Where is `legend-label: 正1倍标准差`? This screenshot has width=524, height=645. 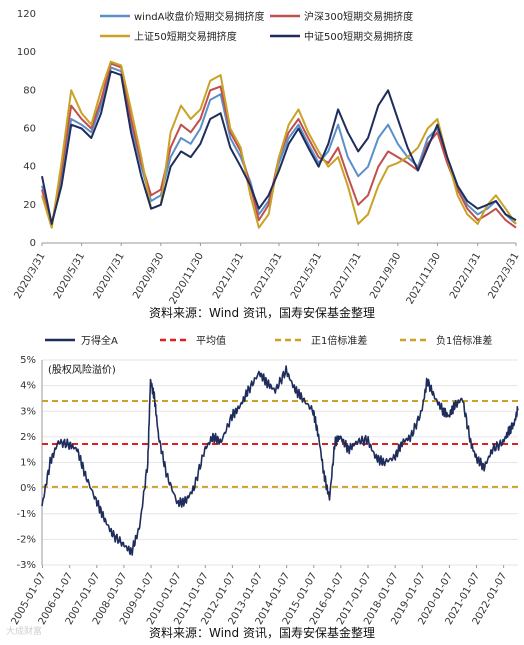 legend-label: 正1倍标准差 is located at coordinates (339, 340).